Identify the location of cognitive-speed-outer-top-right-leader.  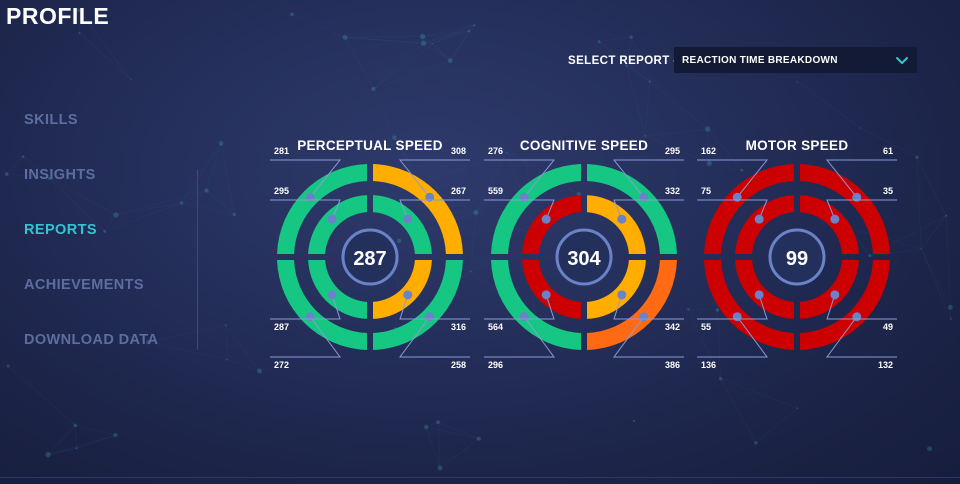
(648, 178).